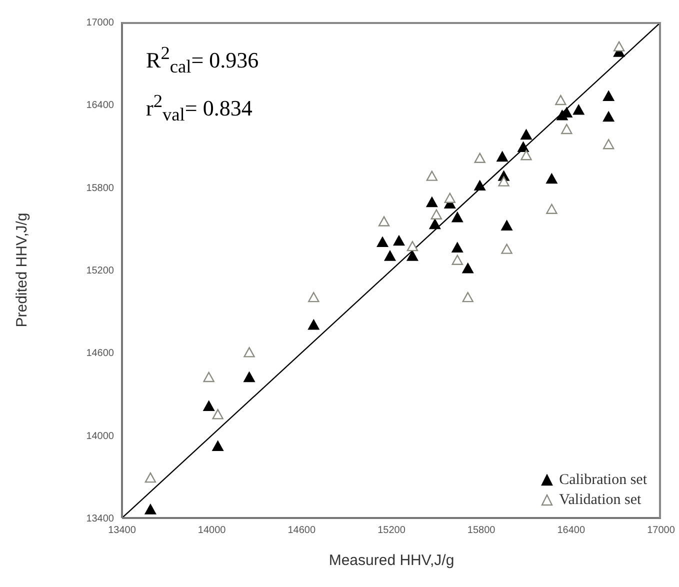  I want to click on annotation: R$^{2}$$_{cal}$= 0.936, so click(202, 60).